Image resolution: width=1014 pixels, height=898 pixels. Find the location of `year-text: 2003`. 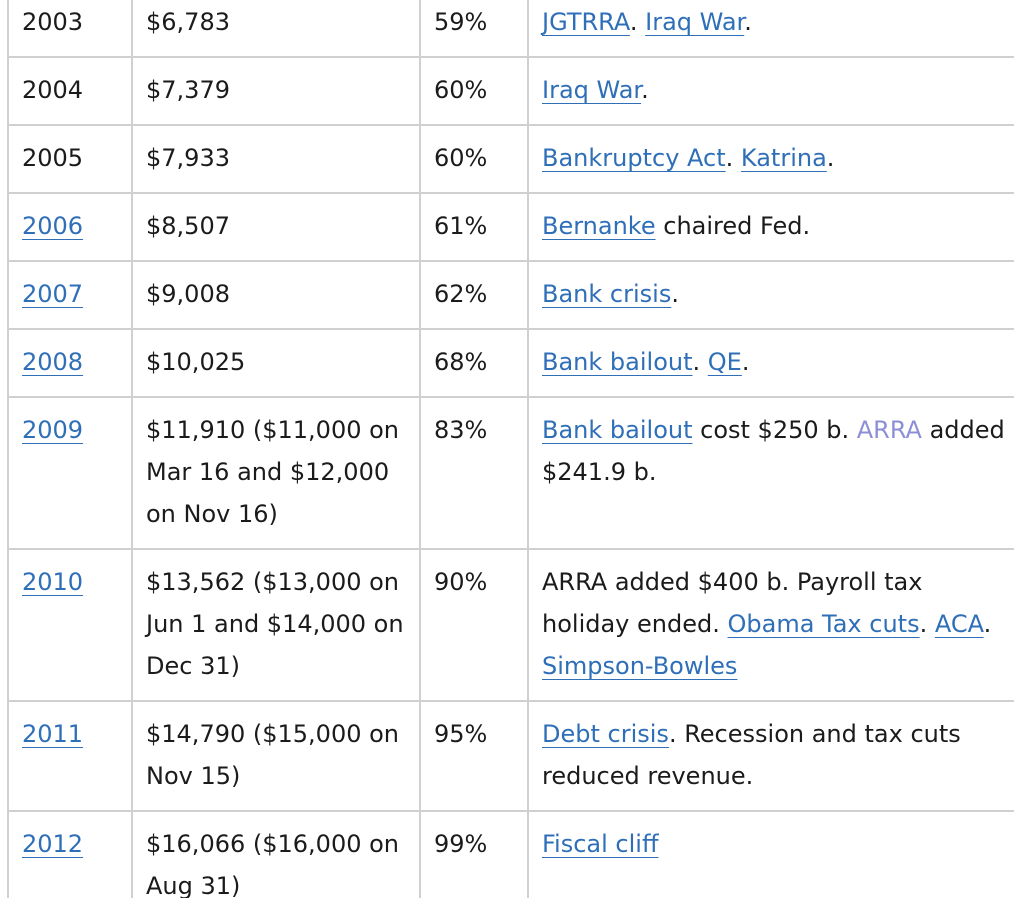

year-text: 2003 is located at coordinates (53, 22).